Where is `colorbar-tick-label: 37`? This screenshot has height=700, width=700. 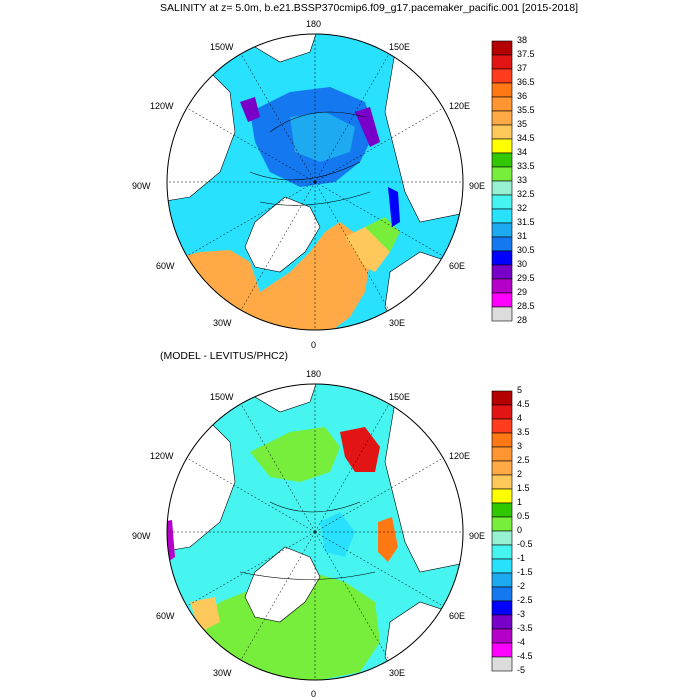
colorbar-tick-label: 37 is located at coordinates (522, 68).